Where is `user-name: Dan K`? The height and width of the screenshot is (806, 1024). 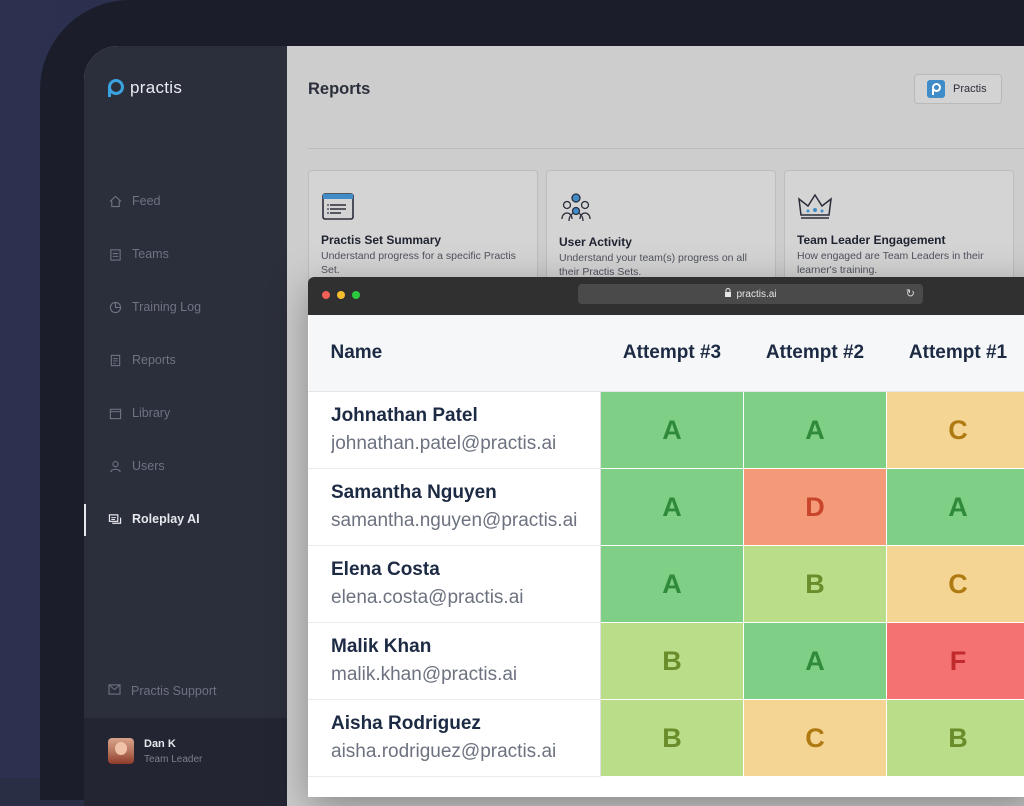 user-name: Dan K is located at coordinates (160, 744).